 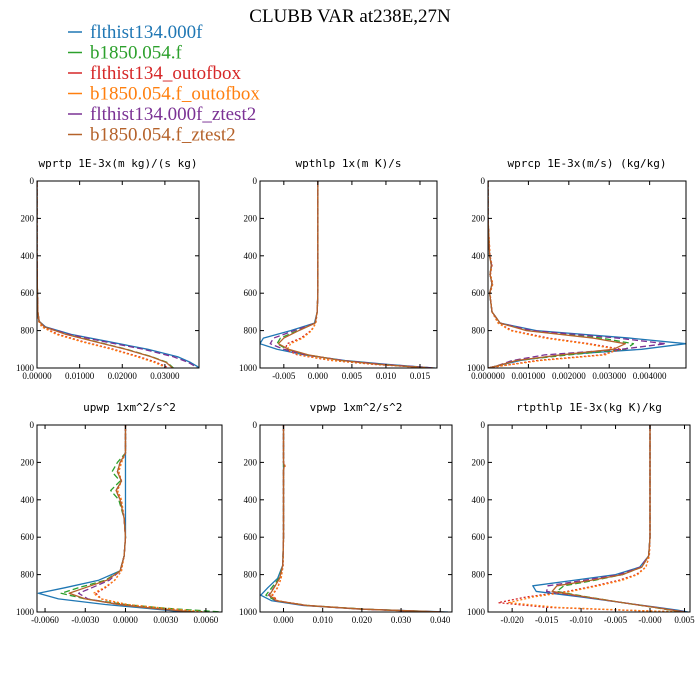 I want to click on panel-title: wprtp 1E-3x(m kg)/(s kg), so click(x=118, y=163).